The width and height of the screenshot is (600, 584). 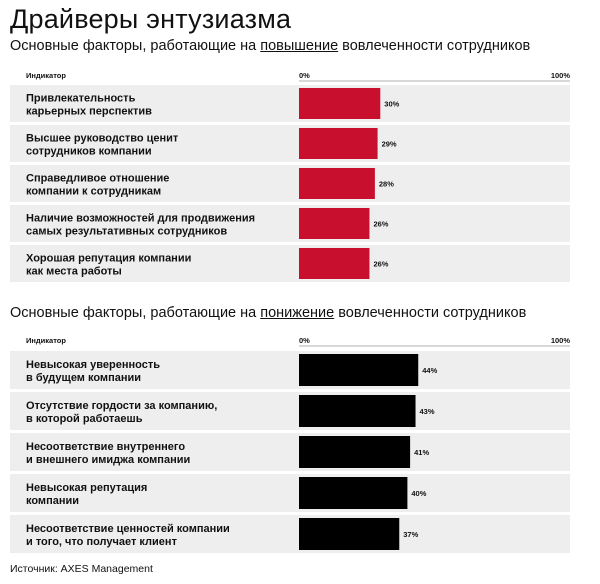 I want to click on category-label: компании к сотрудникам, so click(x=93, y=192).